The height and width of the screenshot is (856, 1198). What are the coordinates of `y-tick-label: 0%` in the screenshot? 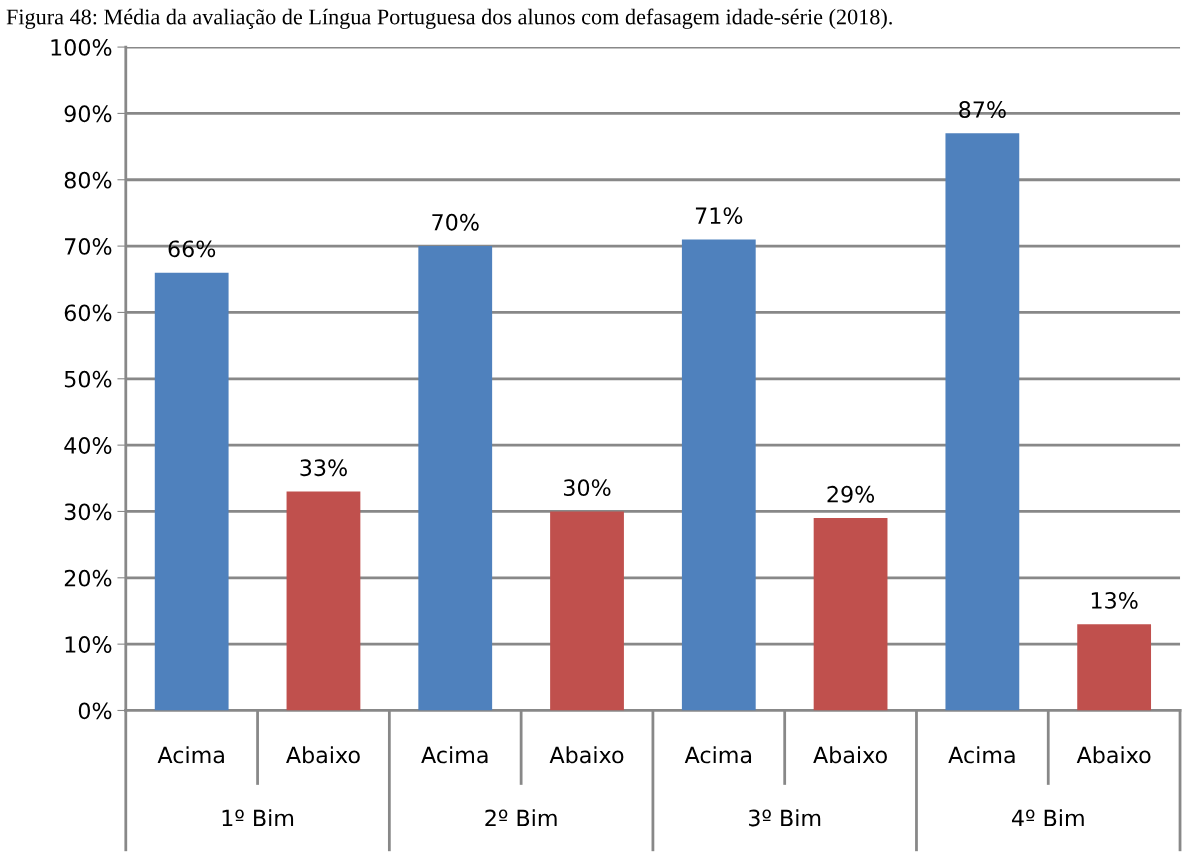 It's located at (95, 711).